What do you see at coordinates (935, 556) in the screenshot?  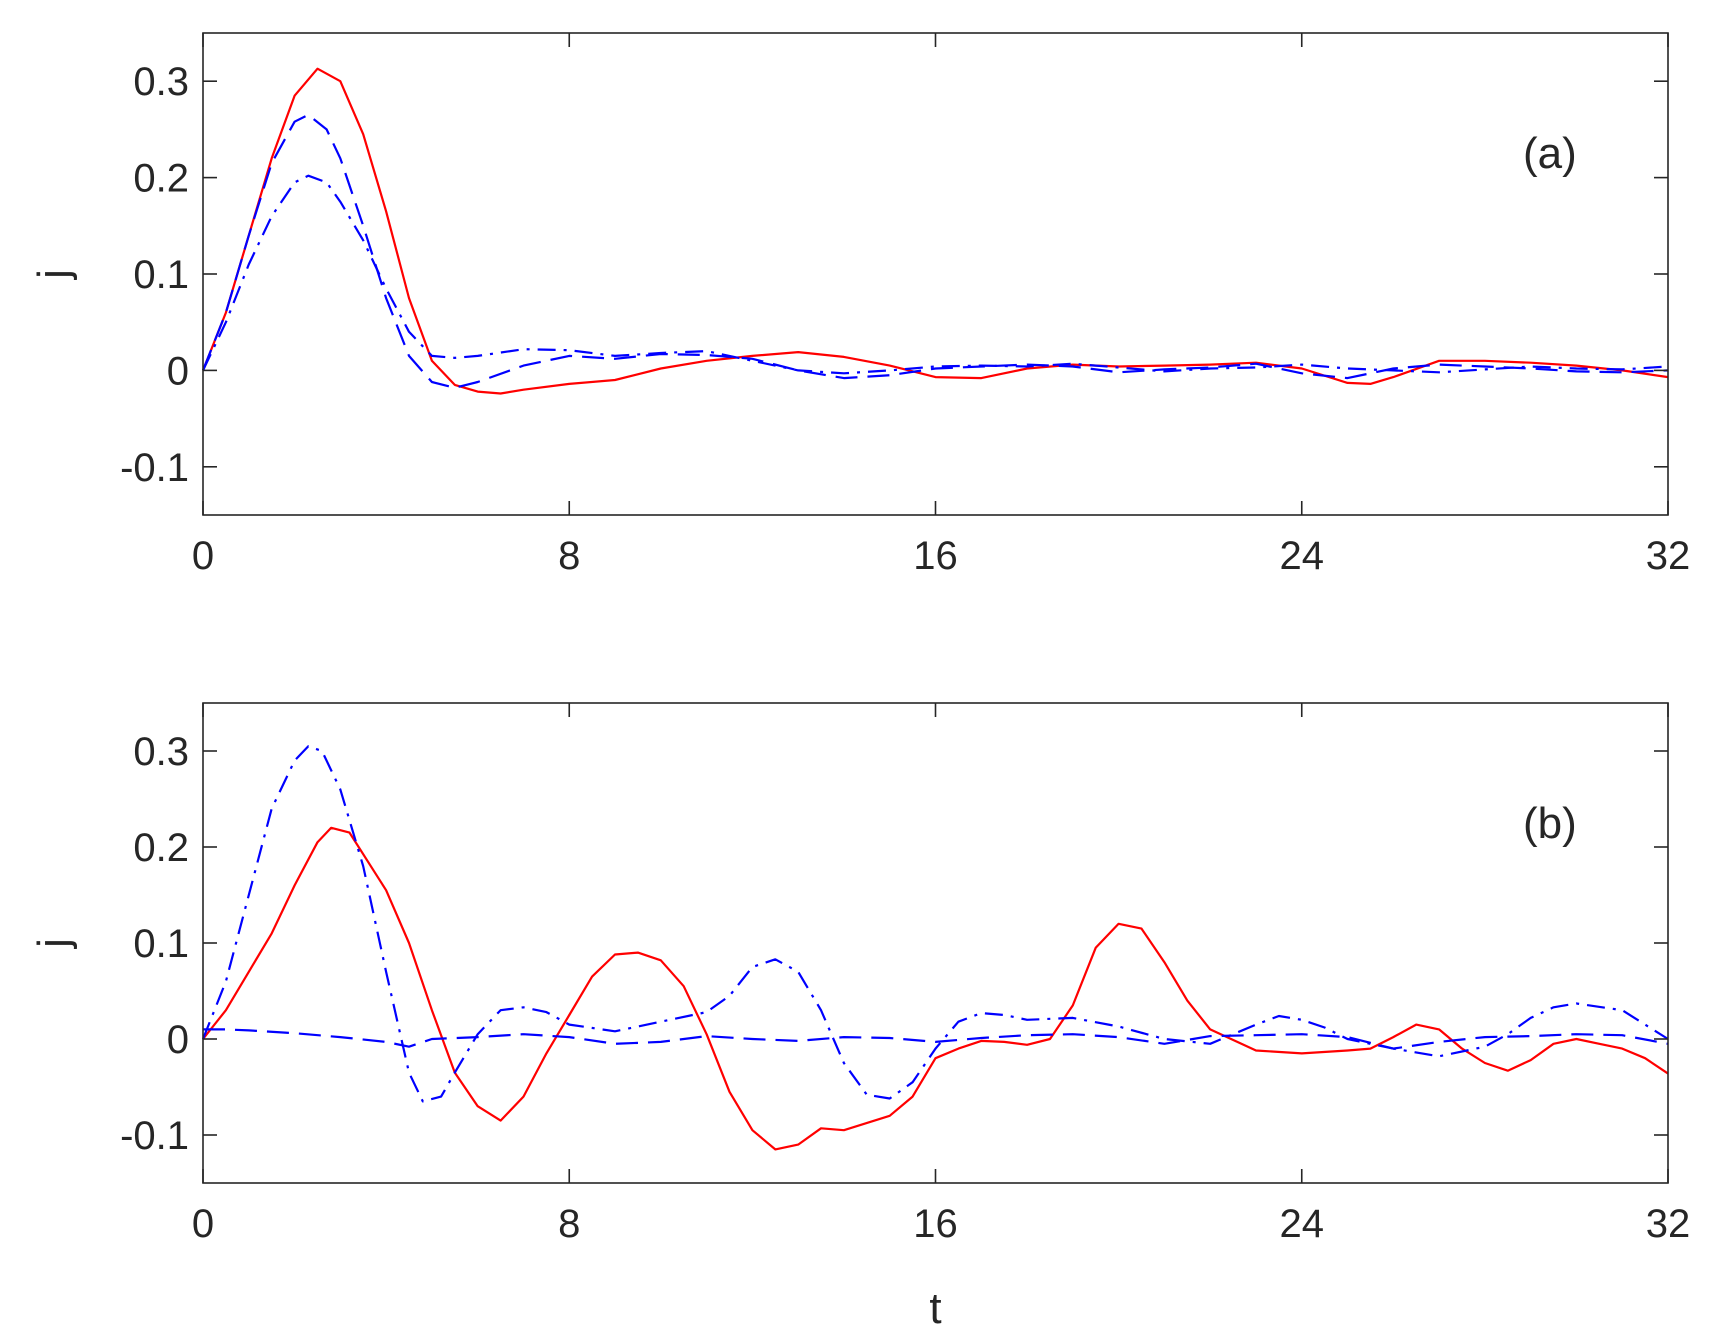 I see `panel-a-x-tick-label: 16` at bounding box center [935, 556].